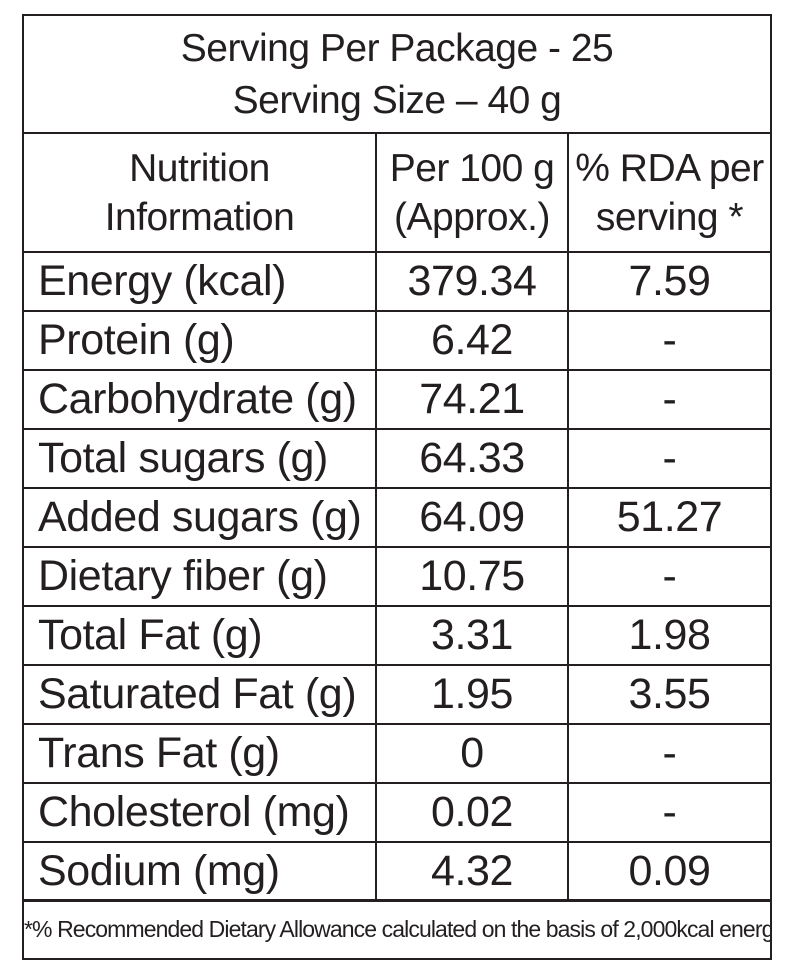  I want to click on nutrient-name: Cholesterol (mg), so click(200, 812).